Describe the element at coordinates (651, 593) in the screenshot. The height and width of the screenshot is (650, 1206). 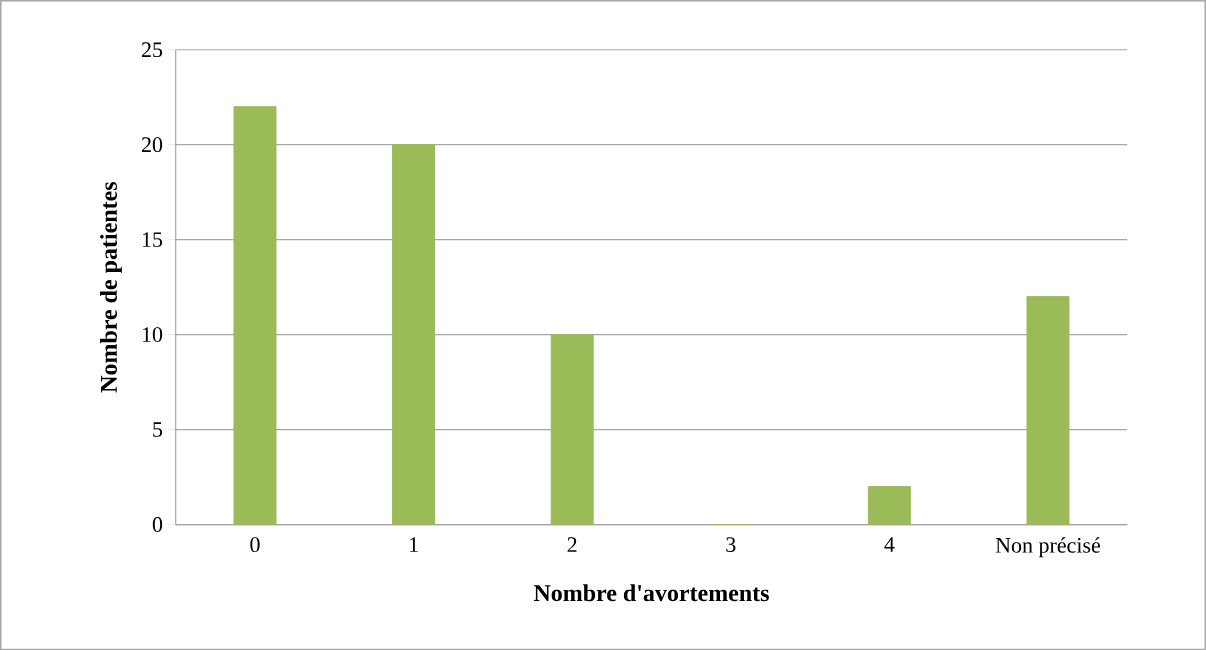
I see `x-axis-title: Nombre d'avortements` at that location.